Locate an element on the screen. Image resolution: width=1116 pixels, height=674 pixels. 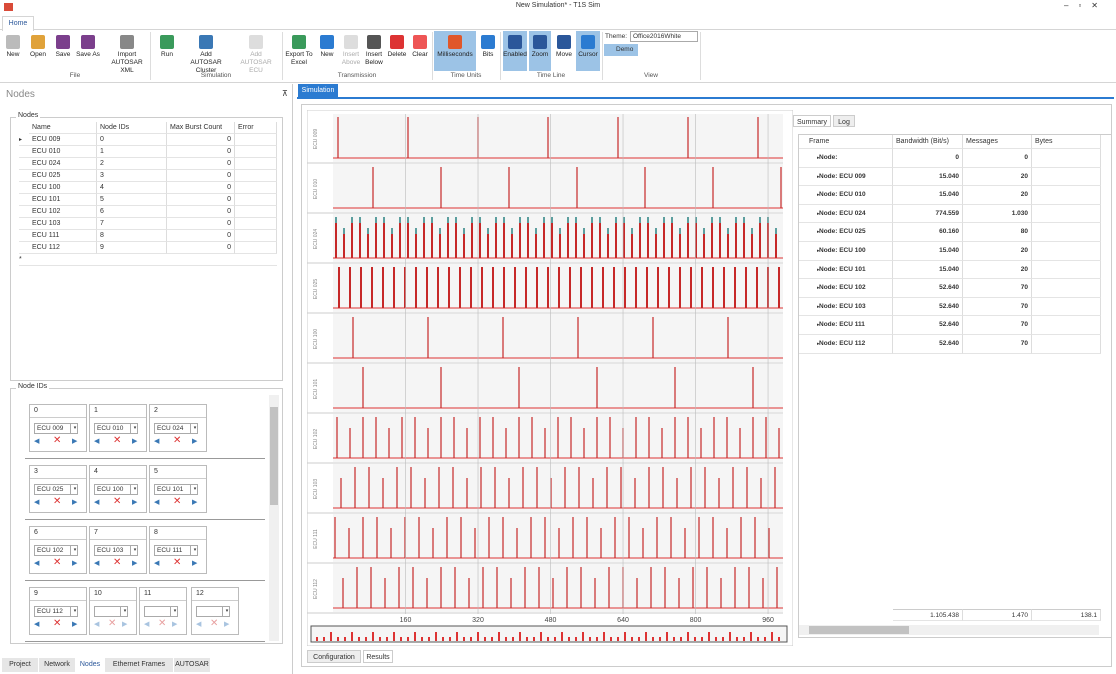
table-cell: 5 is located at coordinates (132, 200).